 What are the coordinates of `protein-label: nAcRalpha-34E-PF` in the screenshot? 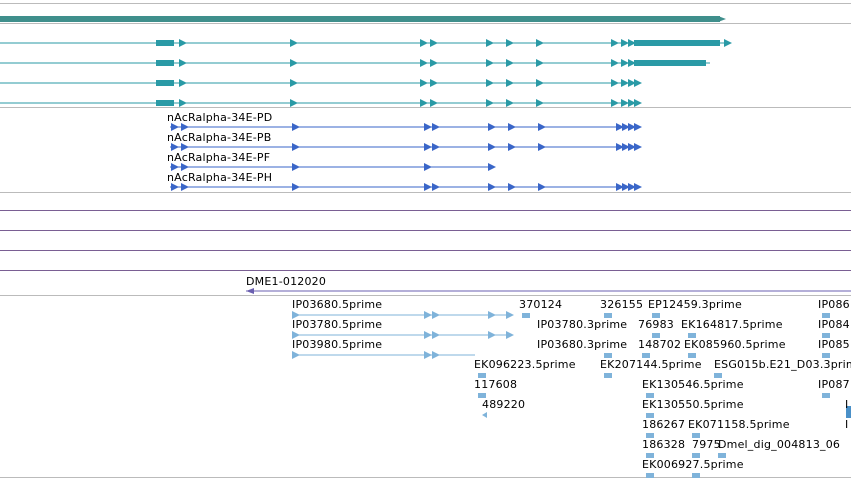 It's located at (219, 157).